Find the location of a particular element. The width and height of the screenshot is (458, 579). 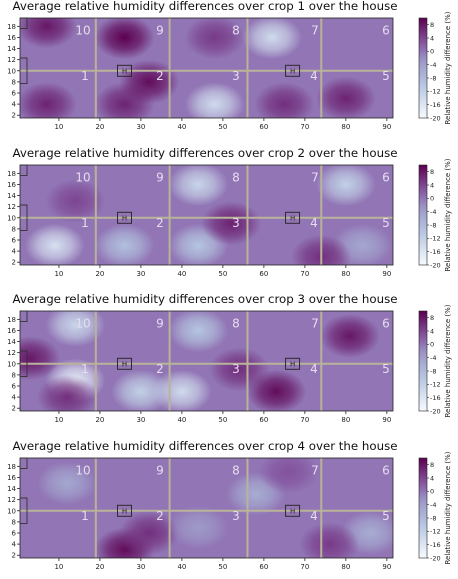

y-tick-label: 6 is located at coordinates (14, 241).